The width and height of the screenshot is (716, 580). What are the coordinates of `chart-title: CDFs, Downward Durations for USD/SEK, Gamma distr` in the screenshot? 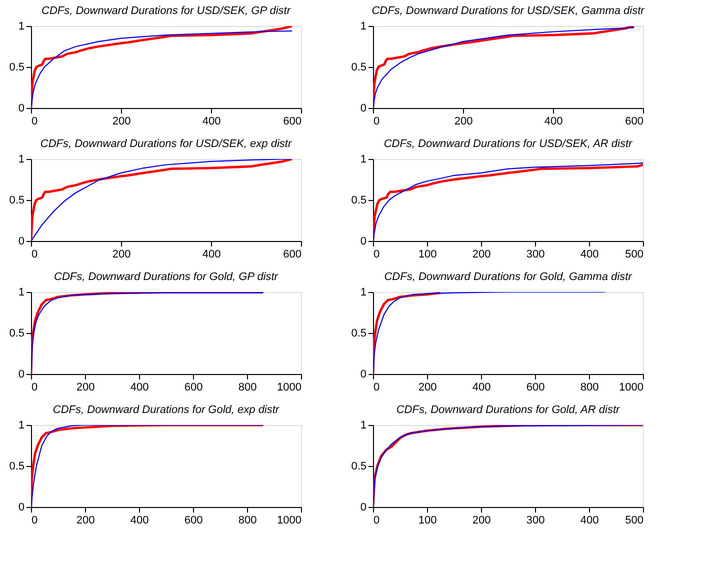 It's located at (509, 11).